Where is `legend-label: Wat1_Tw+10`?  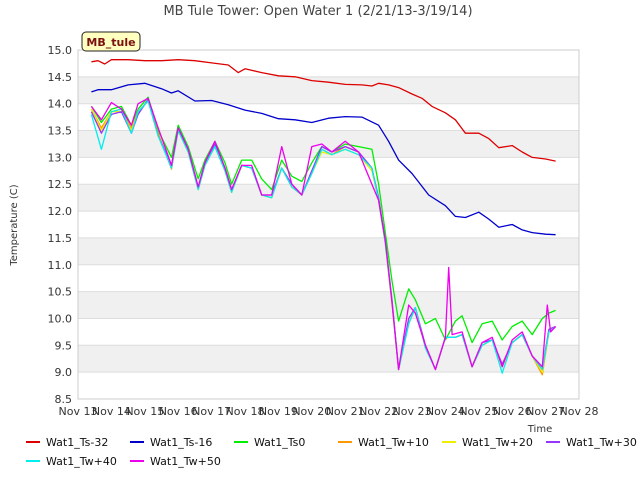
legend-label: Wat1_Tw+10 is located at coordinates (393, 442).